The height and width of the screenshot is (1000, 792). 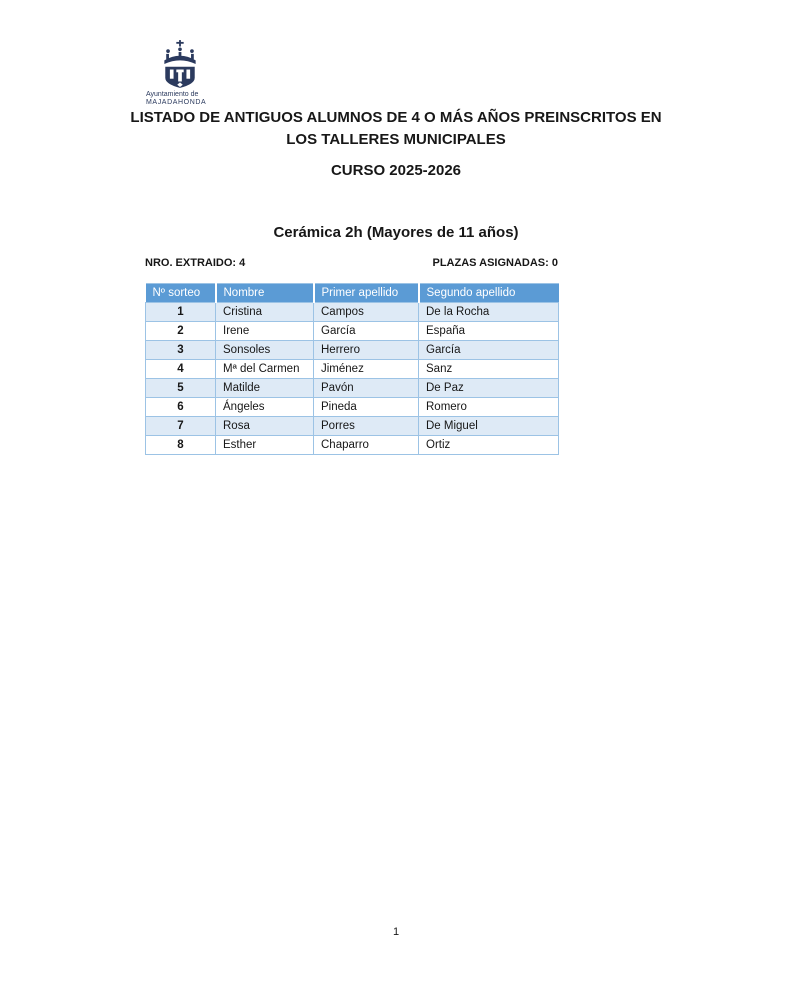 I want to click on table-cell: Romero, so click(x=488, y=407).